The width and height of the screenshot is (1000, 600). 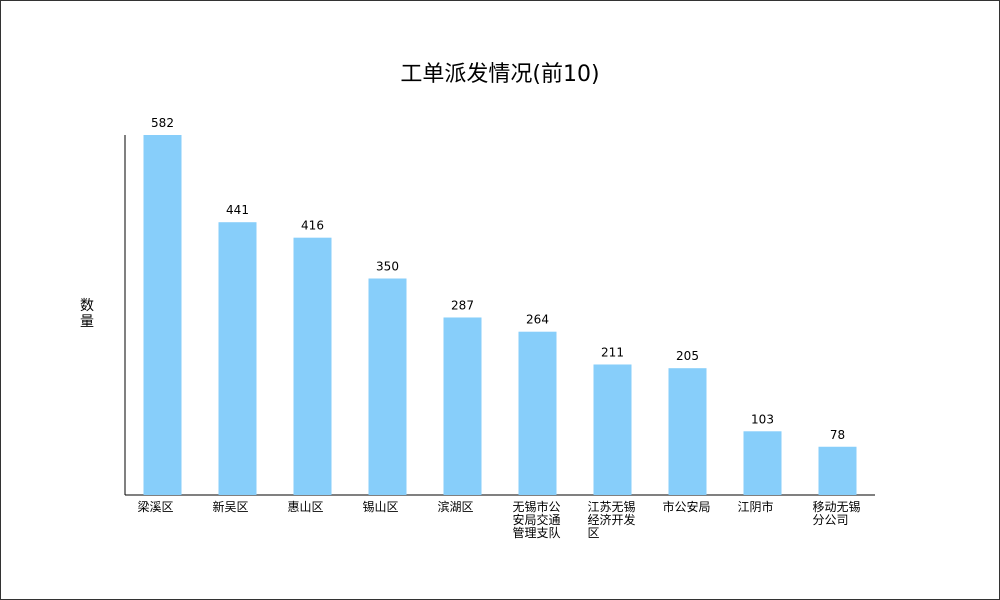 What do you see at coordinates (755, 507) in the screenshot?
I see `x-tick-label: 江阴市` at bounding box center [755, 507].